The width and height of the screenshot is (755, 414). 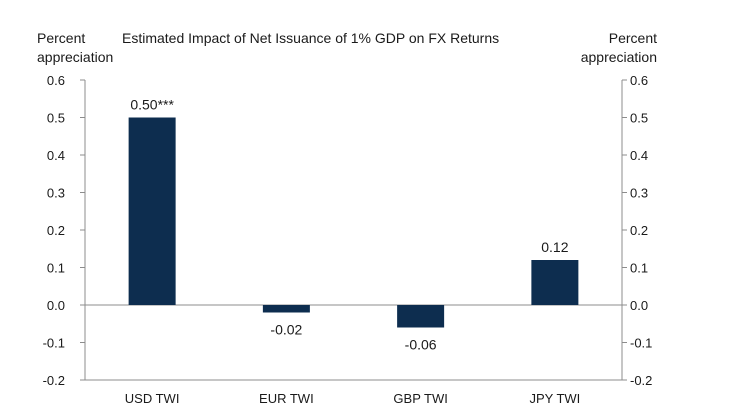 I want to click on left-axis-label-line2: appreciation, so click(x=75, y=57).